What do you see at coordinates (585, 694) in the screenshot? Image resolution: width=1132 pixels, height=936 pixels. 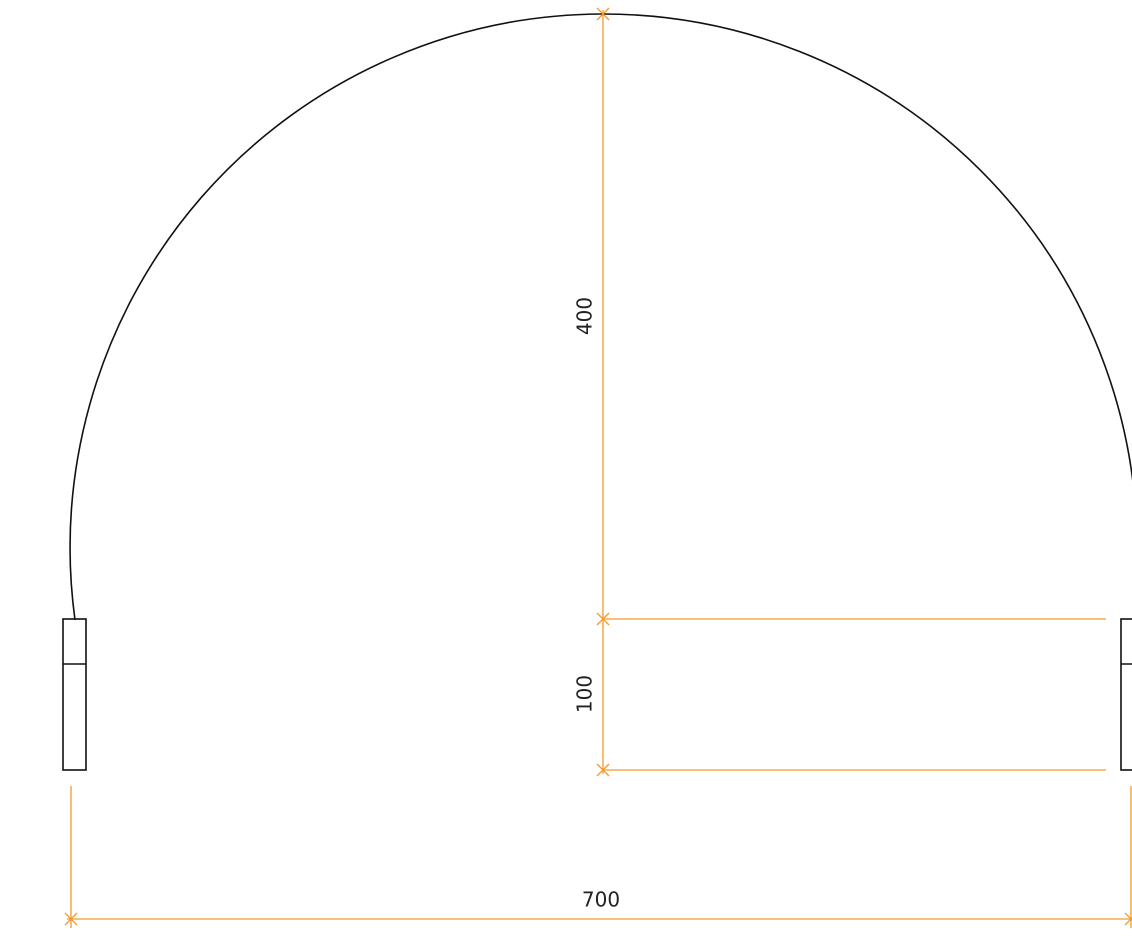 I see `dimension-label: 100` at bounding box center [585, 694].